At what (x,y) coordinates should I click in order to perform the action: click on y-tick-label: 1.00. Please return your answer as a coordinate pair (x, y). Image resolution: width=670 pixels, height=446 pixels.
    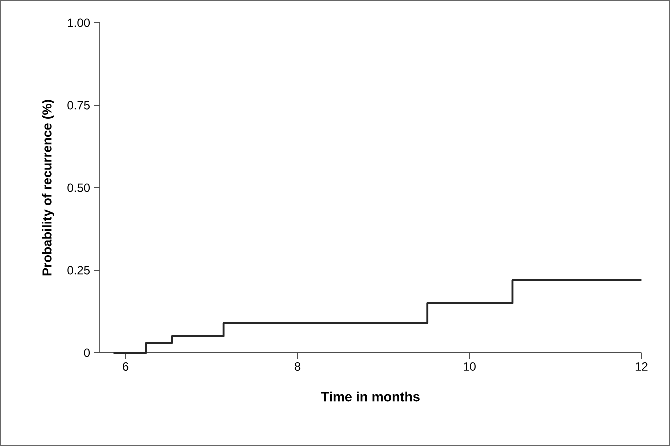
    Looking at the image, I should click on (79, 23).